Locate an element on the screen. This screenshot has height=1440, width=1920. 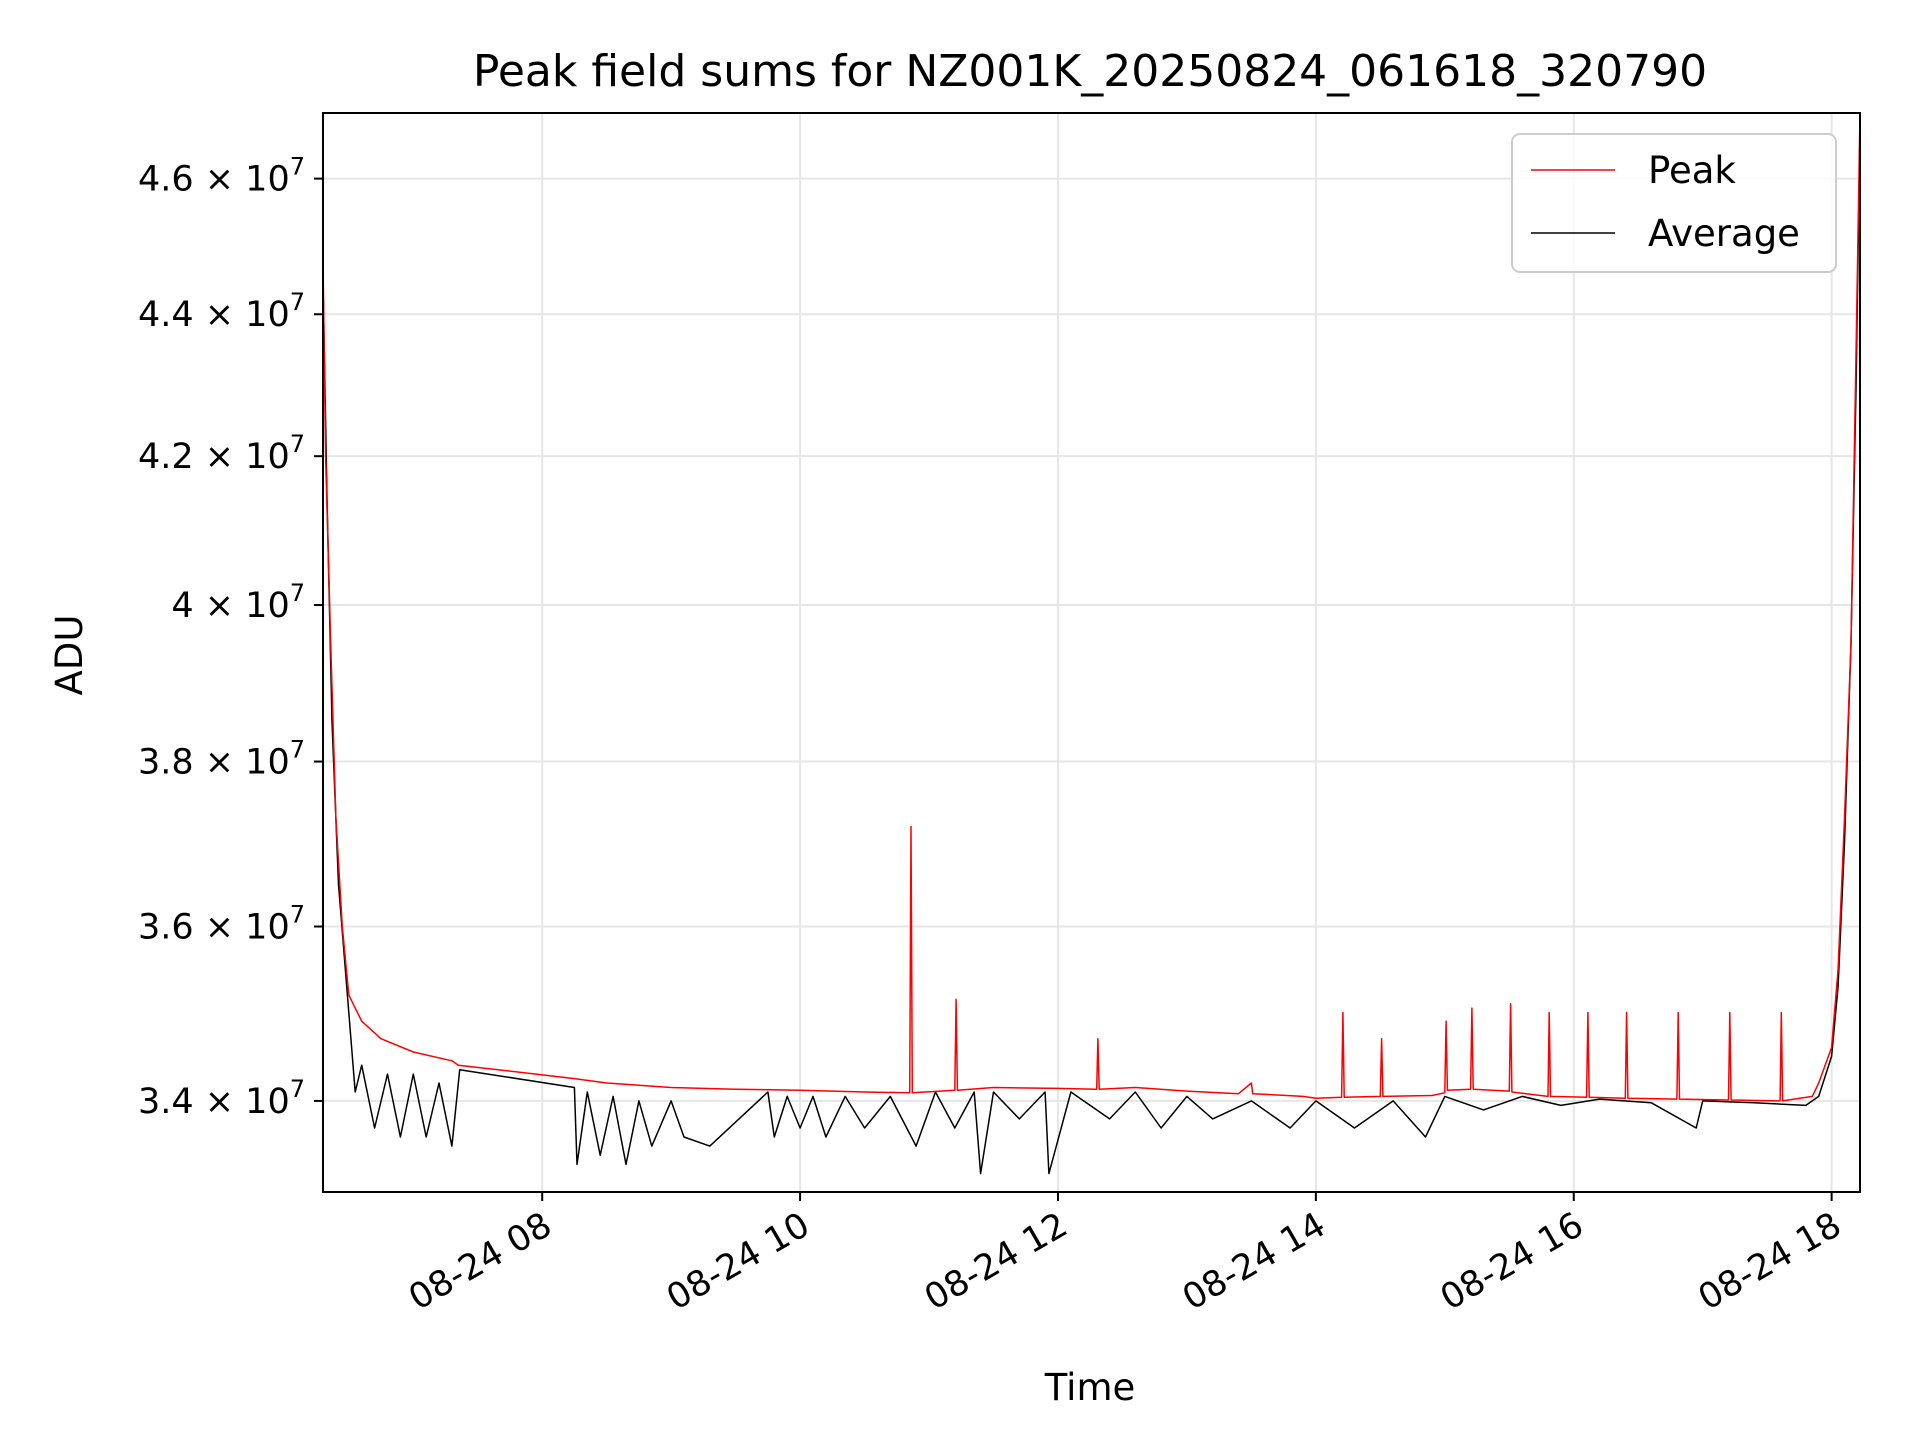
y-axis-label: ADU is located at coordinates (69, 655).